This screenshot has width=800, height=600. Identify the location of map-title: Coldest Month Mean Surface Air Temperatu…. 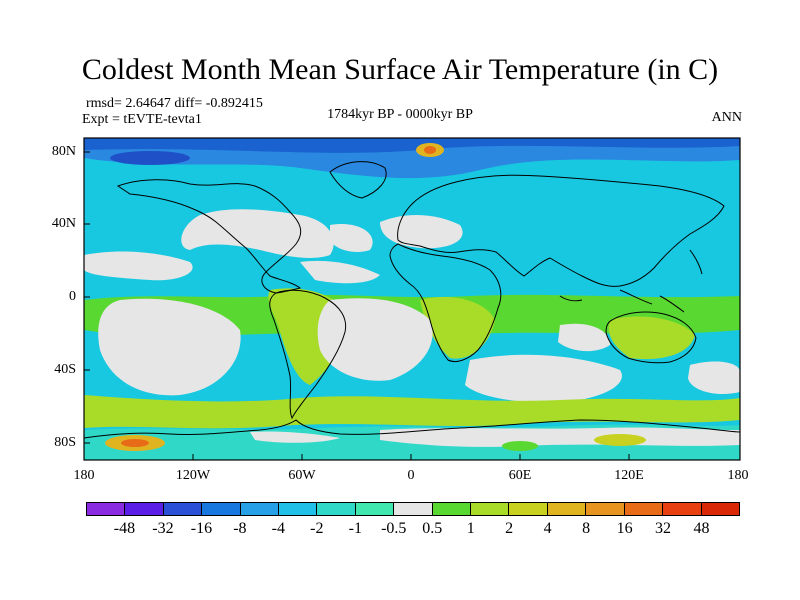
(400, 69).